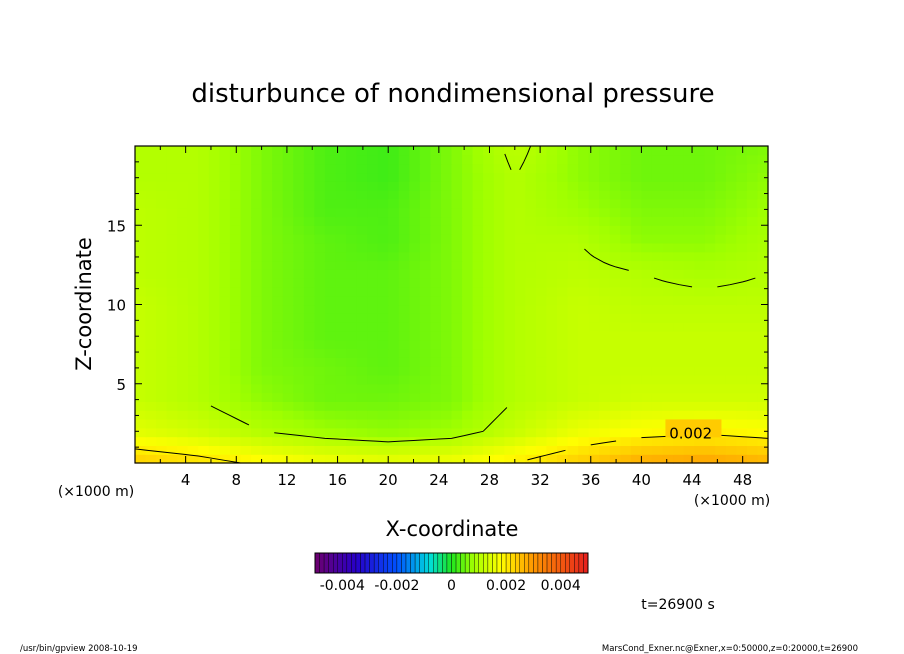 The image size is (904, 654). Describe the element at coordinates (742, 480) in the screenshot. I see `x-tick-label: 48` at that location.